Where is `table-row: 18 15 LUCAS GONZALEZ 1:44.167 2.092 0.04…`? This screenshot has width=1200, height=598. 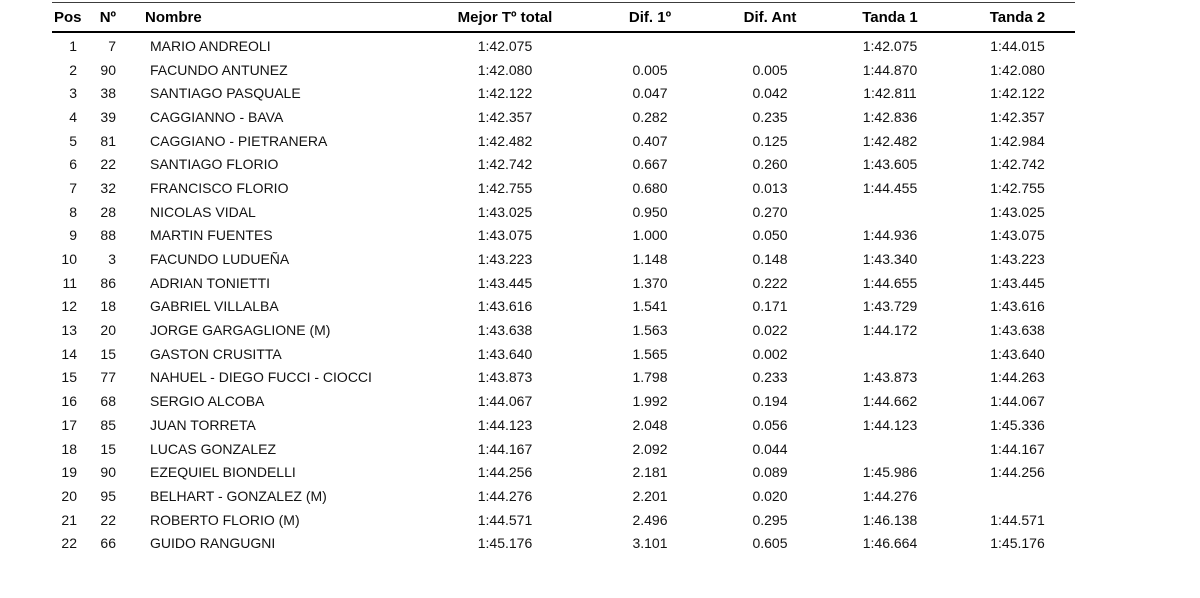
table-row: 18 15 LUCAS GONZALEZ 1:44.167 2.092 0.04… is located at coordinates (563, 449).